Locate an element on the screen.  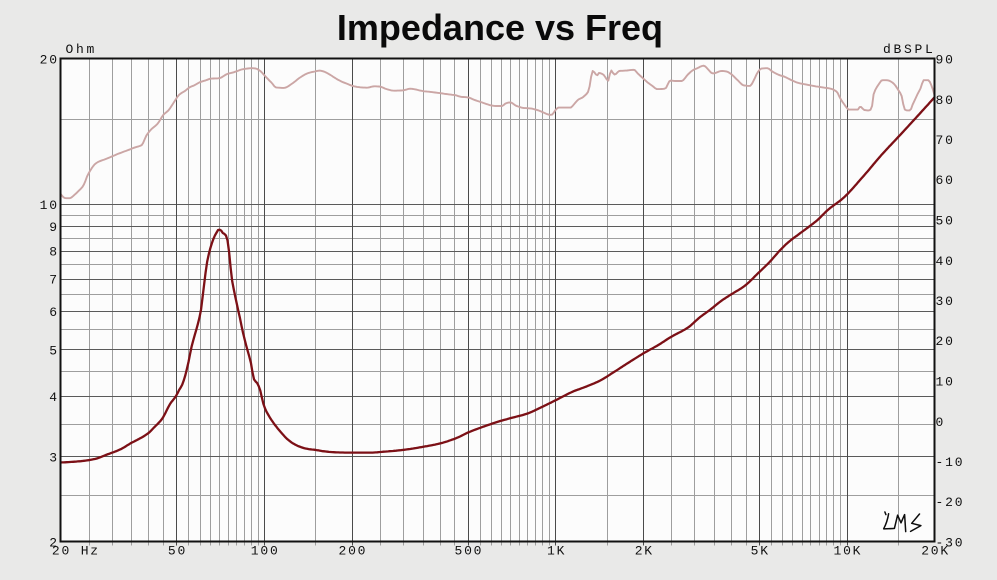
svg-text: 20 Hz is located at coordinates (76, 551).